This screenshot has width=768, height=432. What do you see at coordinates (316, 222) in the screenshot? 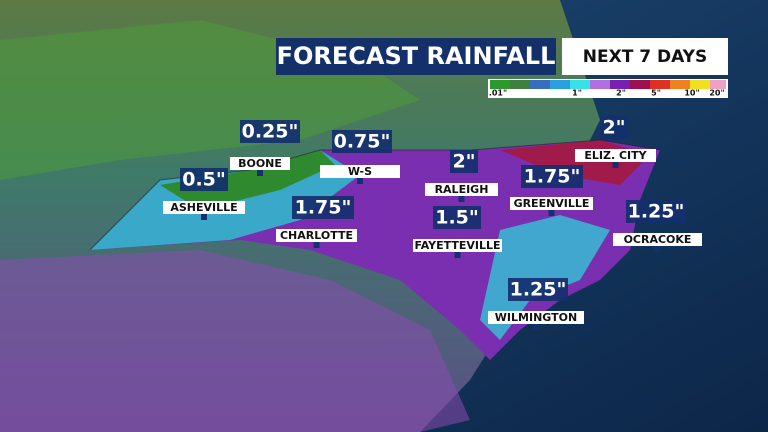
I see `city: 1.75" CHARLOTTE` at bounding box center [316, 222].